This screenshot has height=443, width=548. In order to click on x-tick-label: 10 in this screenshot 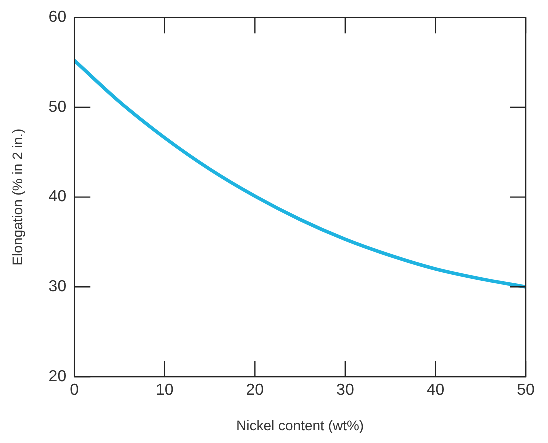, I will do `click(165, 391)`.